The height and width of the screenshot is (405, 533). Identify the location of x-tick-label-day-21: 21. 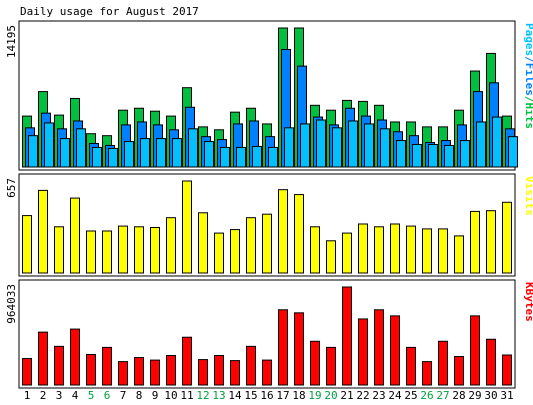
(346, 395).